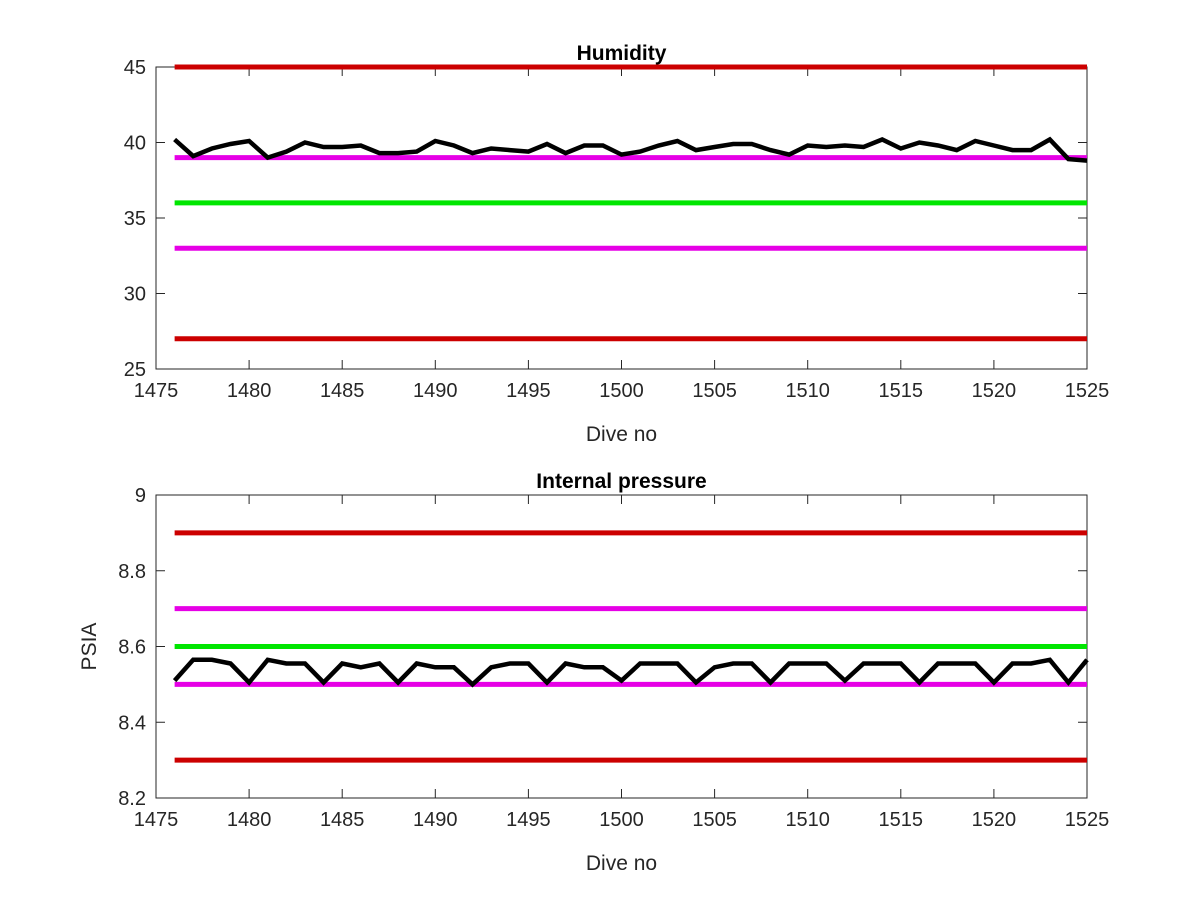 Image resolution: width=1200 pixels, height=900 pixels. What do you see at coordinates (621, 481) in the screenshot?
I see `chart-title: Internal pressure` at bounding box center [621, 481].